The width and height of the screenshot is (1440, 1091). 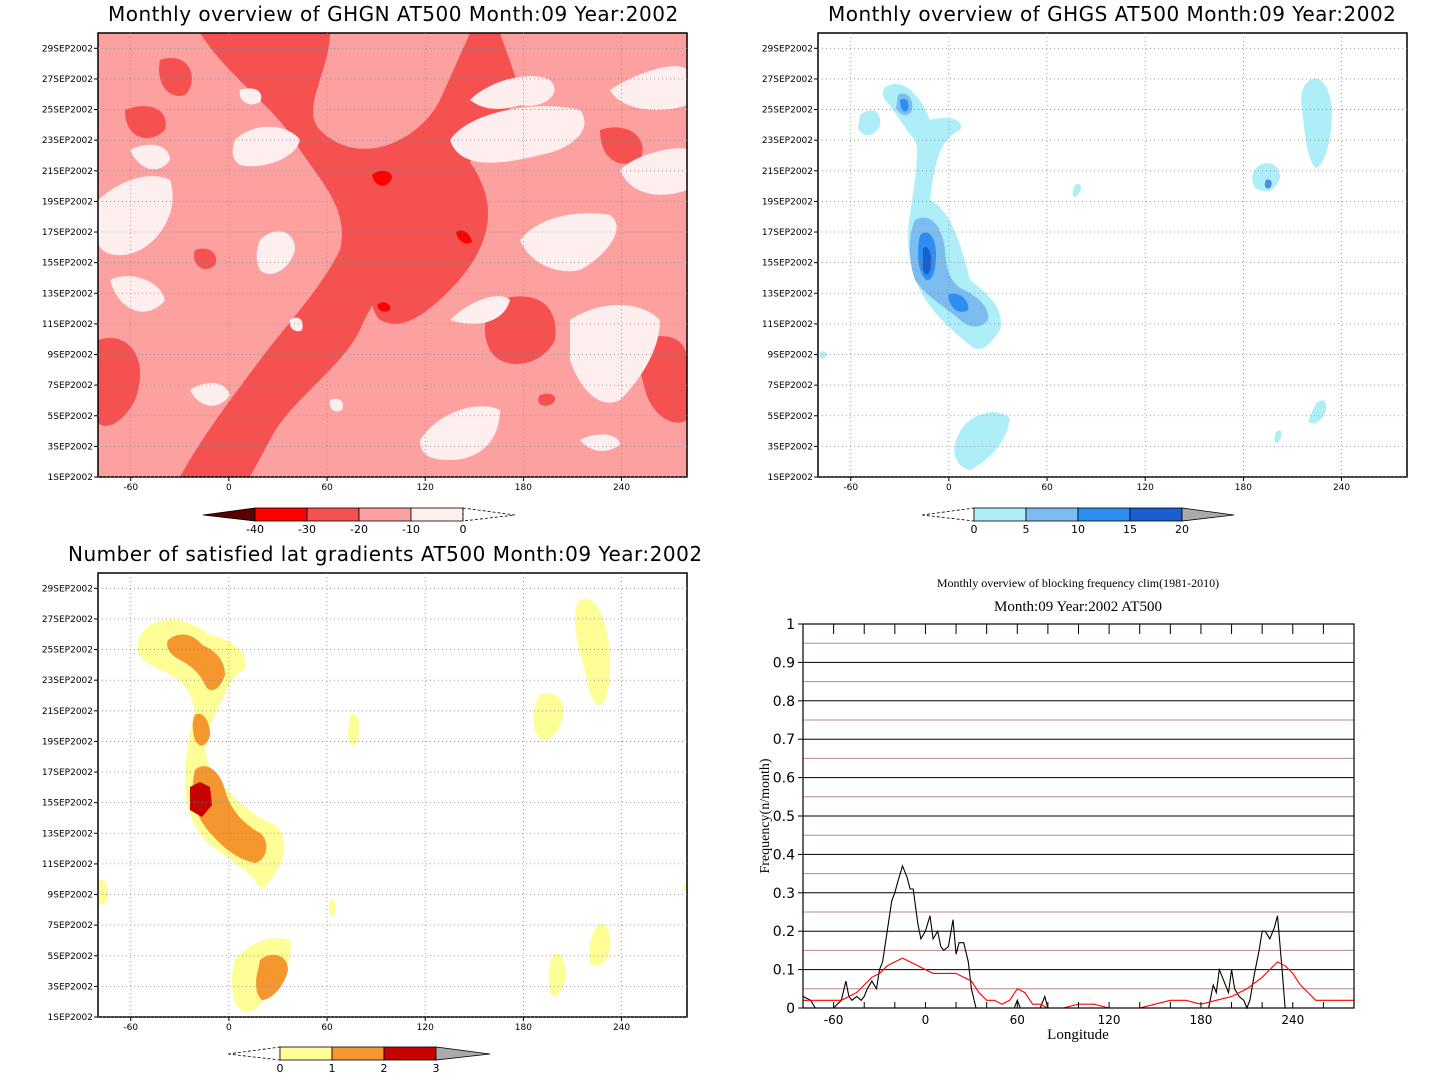 What do you see at coordinates (1182, 529) in the screenshot?
I see `ghgs-cb-tick: 20` at bounding box center [1182, 529].